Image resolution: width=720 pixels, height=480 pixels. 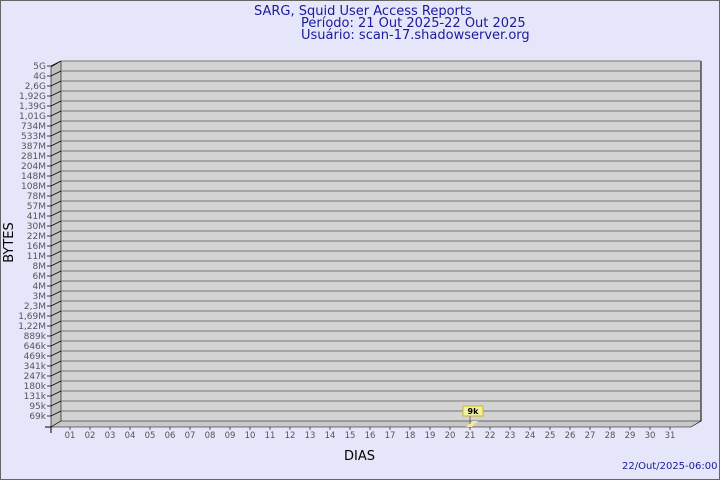 I want to click on x-tick-label: 01, so click(x=70, y=436).